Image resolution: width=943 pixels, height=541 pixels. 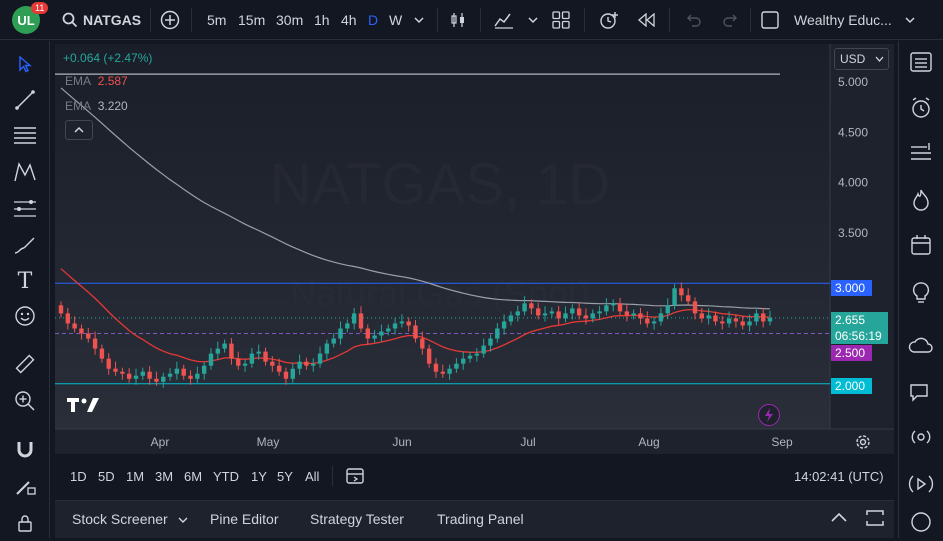 I want to click on undo-button, so click(x=693, y=20).